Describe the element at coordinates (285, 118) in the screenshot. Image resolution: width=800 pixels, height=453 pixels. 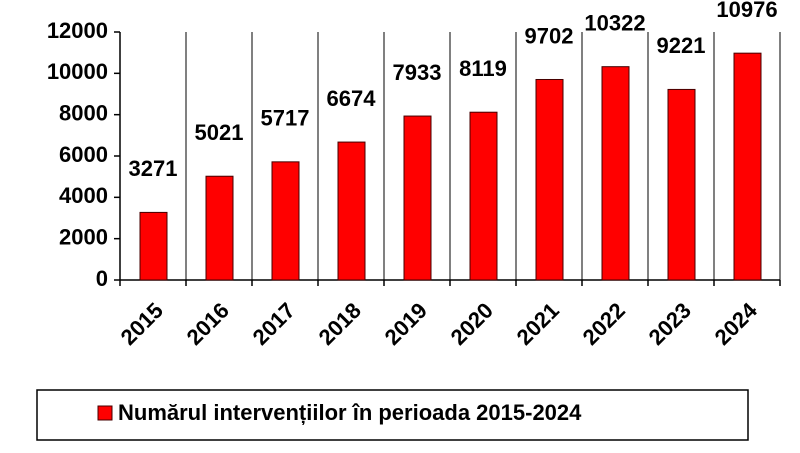
I see `data-label: 5717` at that location.